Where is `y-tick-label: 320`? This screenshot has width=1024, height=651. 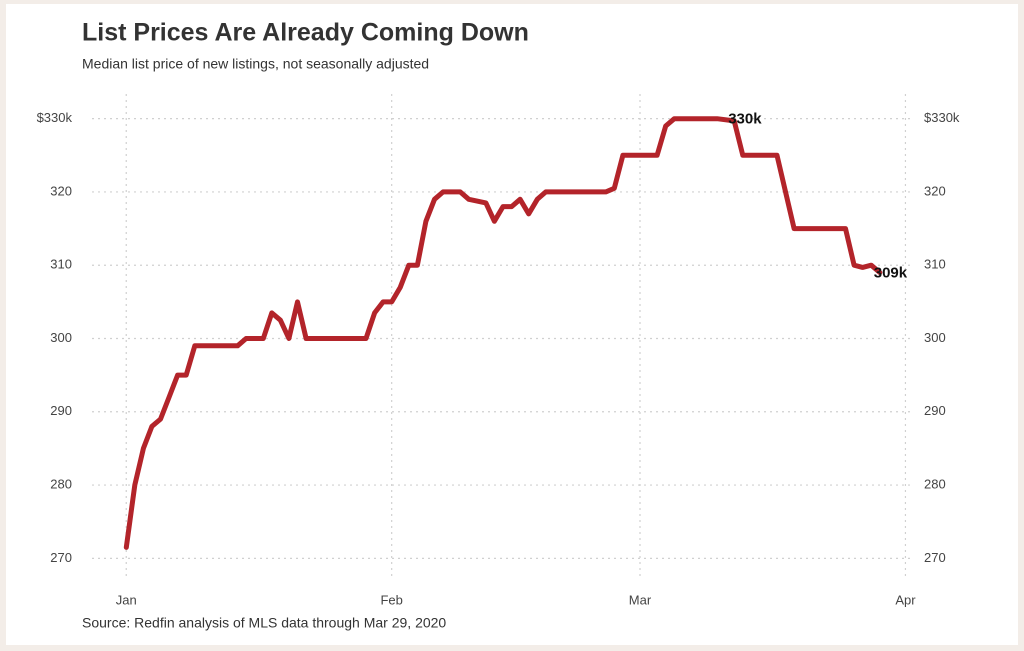
y-tick-label: 320 is located at coordinates (61, 190).